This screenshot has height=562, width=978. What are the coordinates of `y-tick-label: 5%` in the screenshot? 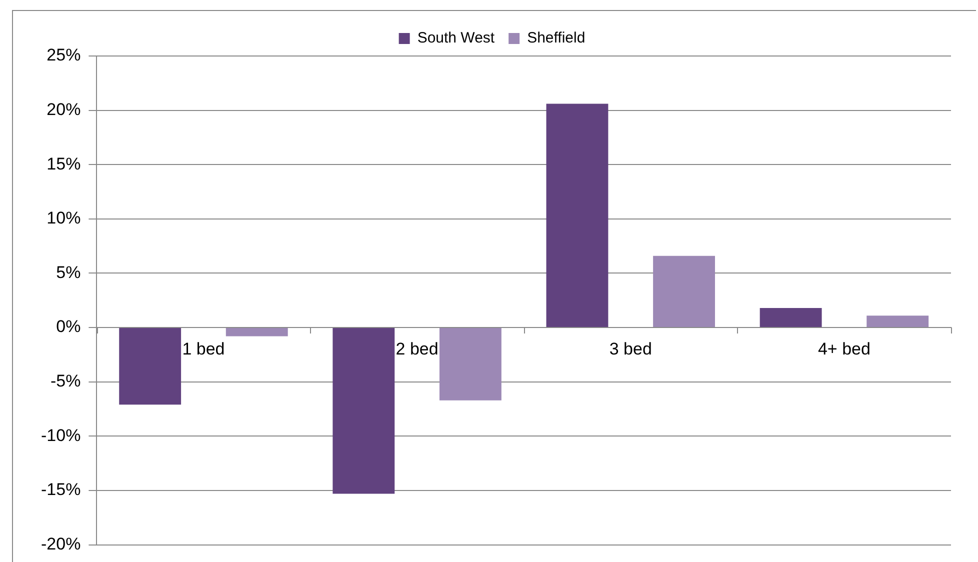 It's located at (68, 272).